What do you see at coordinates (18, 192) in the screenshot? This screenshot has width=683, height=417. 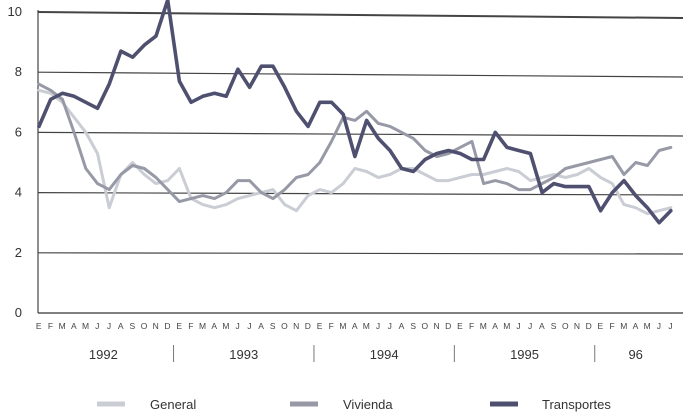 I see `y-tick-label: 4` at bounding box center [18, 192].